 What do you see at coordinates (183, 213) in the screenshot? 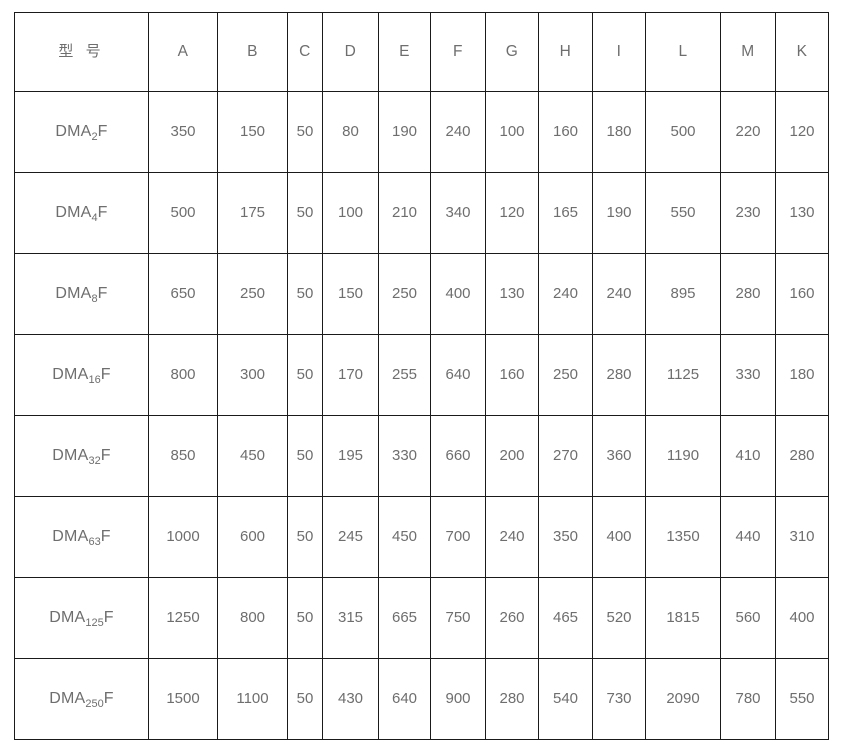
I see `data-cell: 500` at bounding box center [183, 213].